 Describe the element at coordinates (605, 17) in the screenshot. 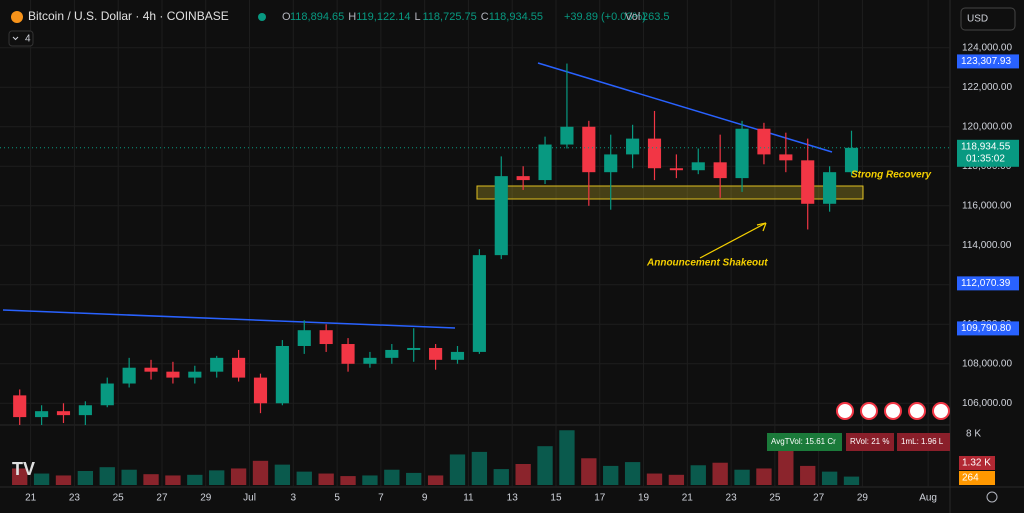

I see `change: +39.89 (+0.03%)` at that location.